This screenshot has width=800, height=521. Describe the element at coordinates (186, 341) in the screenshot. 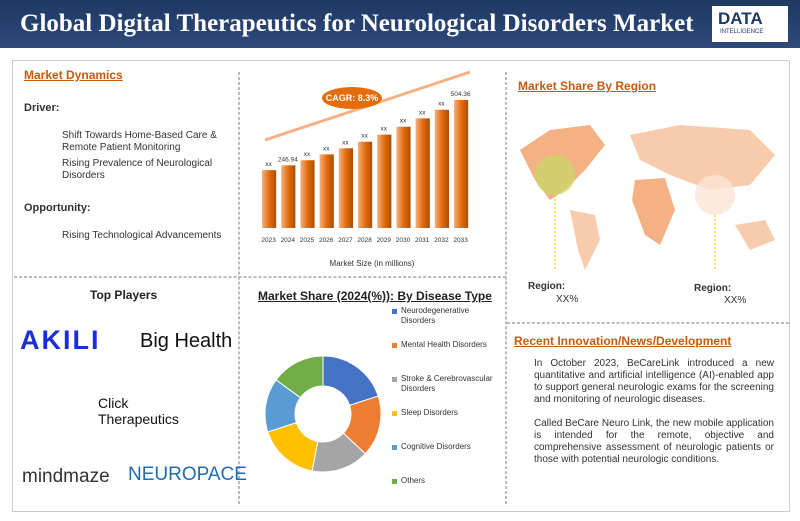

I see `player: Big Health` at that location.